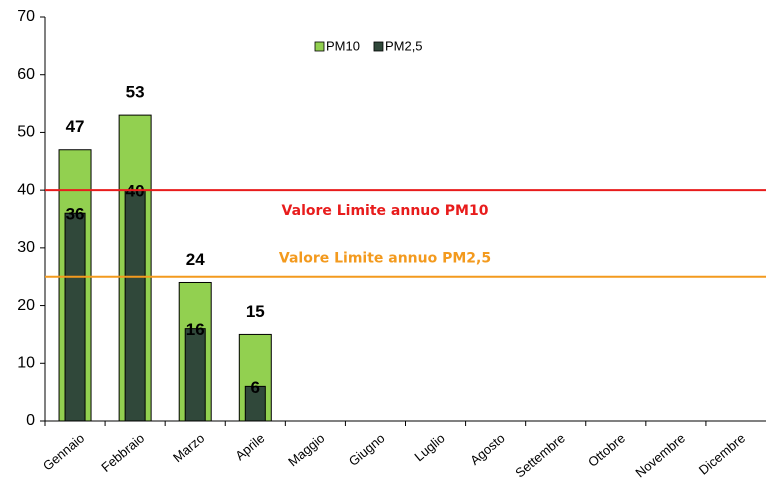 Image resolution: width=766 pixels, height=502 pixels. Describe the element at coordinates (343, 45) in the screenshot. I see `legend-label: PM10` at that location.